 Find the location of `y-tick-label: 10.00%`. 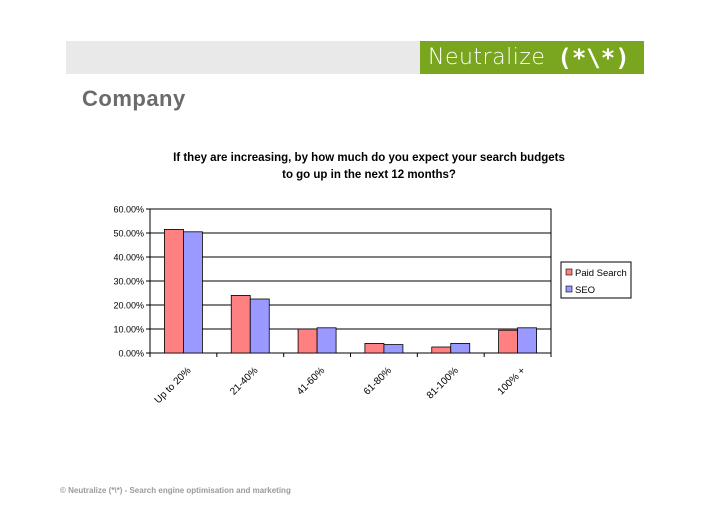

y-tick-label: 10.00% is located at coordinates (128, 330).